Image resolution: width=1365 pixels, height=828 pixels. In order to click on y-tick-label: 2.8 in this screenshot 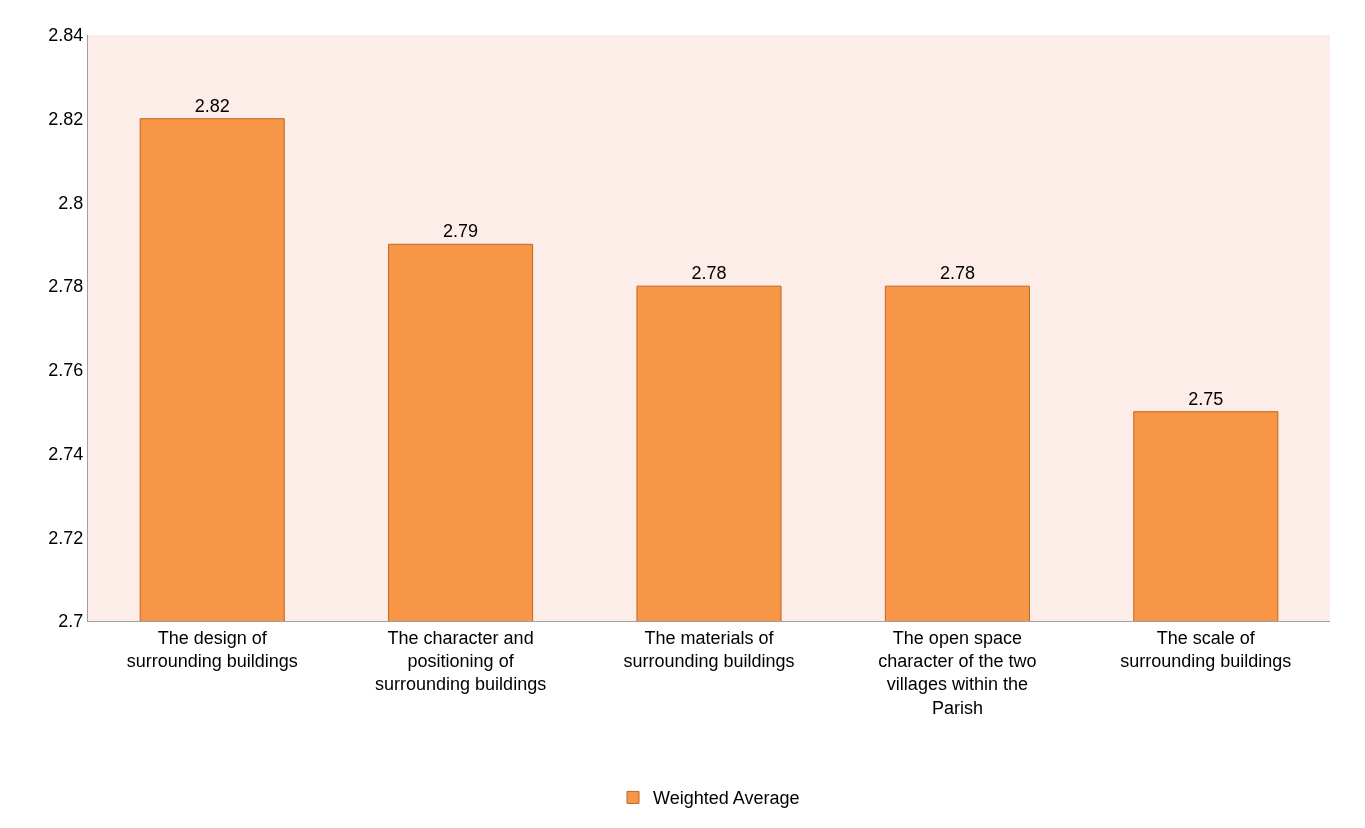, I will do `click(71, 202)`.